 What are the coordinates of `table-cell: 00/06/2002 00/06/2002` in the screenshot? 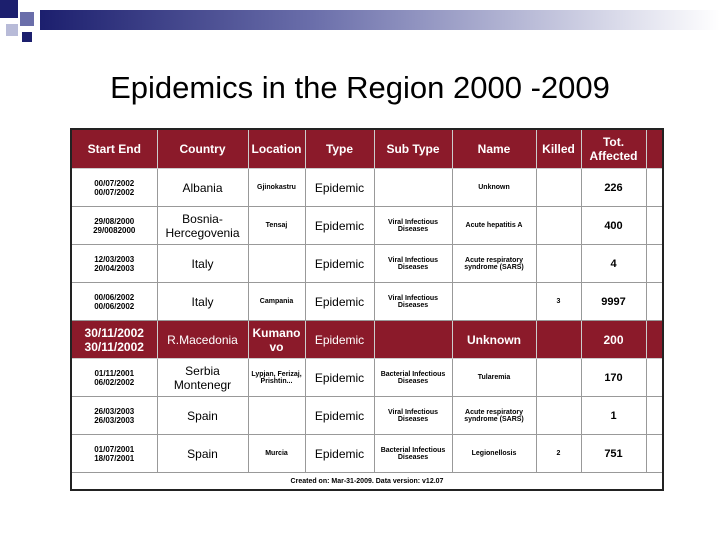 It's located at (114, 301).